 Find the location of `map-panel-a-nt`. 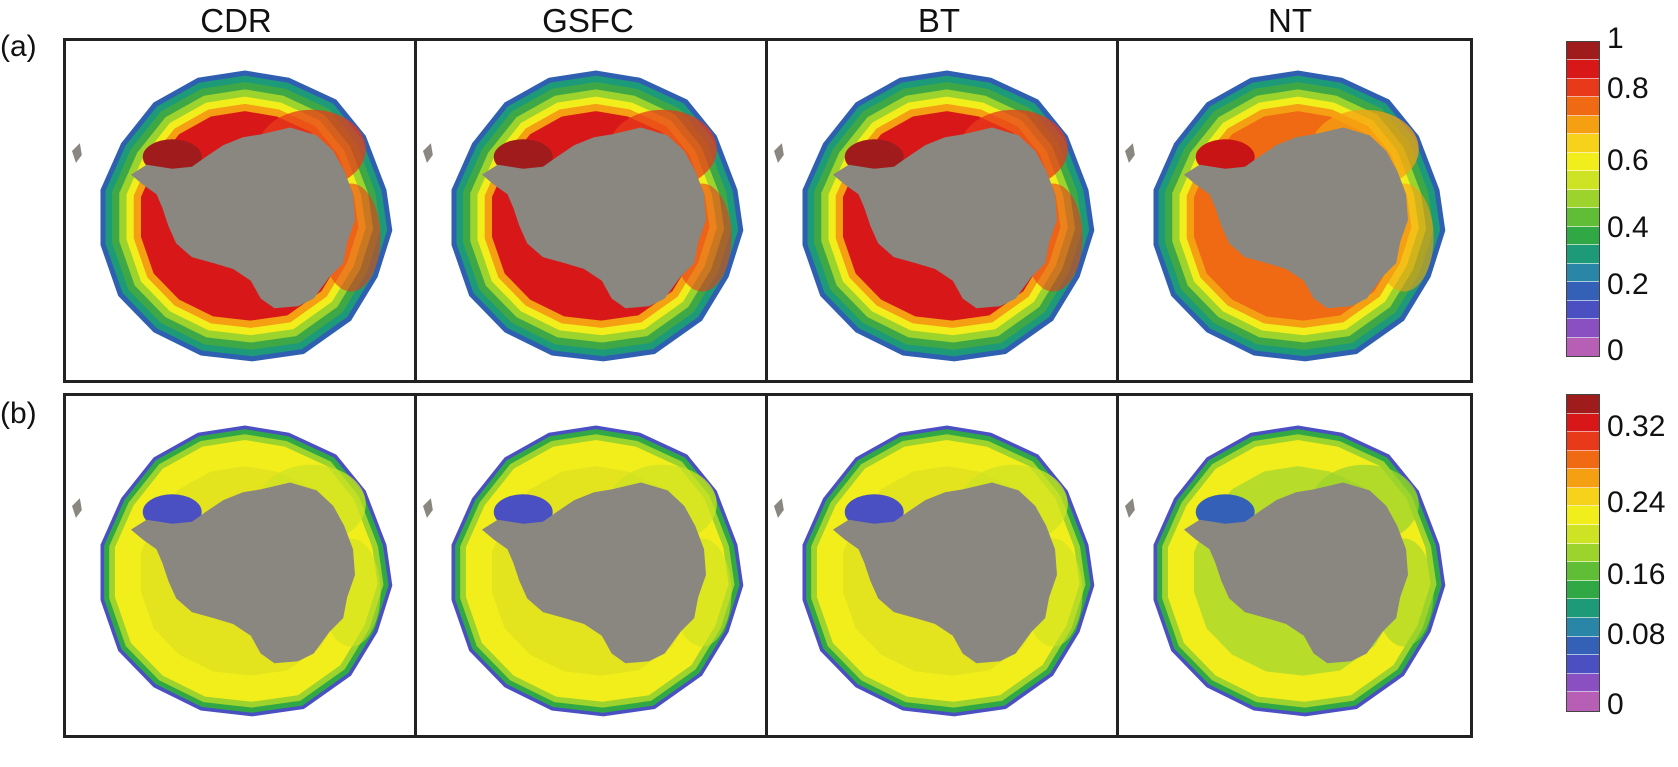

map-panel-a-nt is located at coordinates (1294, 210).